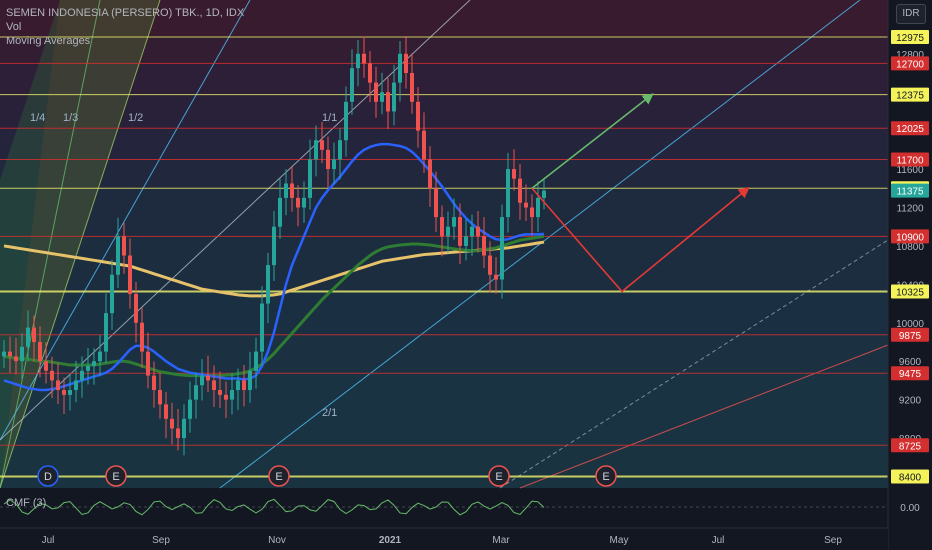 The image size is (932, 550). What do you see at coordinates (910, 96) in the screenshot?
I see `price-level-label: 12375` at bounding box center [910, 96].